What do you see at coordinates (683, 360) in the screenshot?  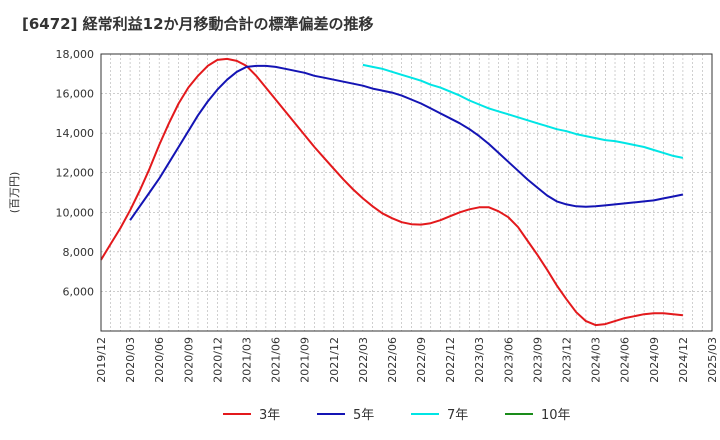 I see `x-tick-label: 2024/12` at bounding box center [683, 360].